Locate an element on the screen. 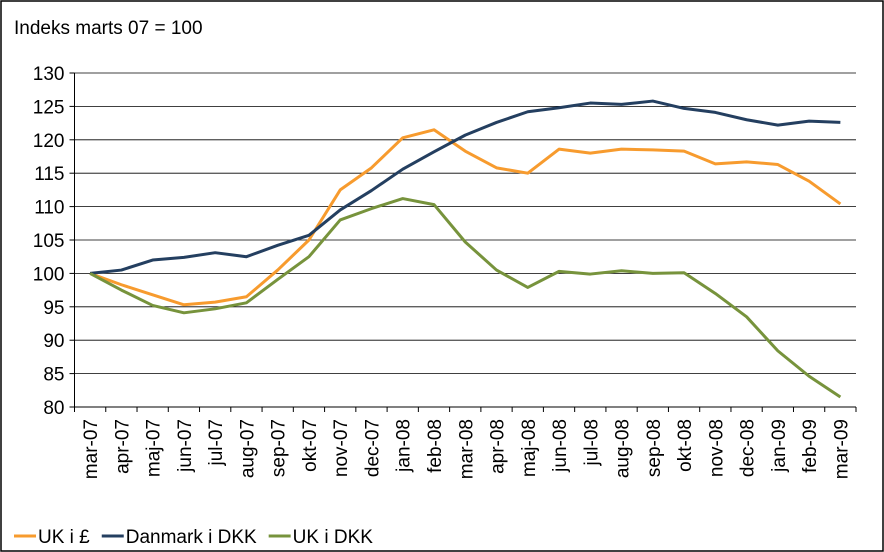  x-tick-label: jan-09 is located at coordinates (779, 446).